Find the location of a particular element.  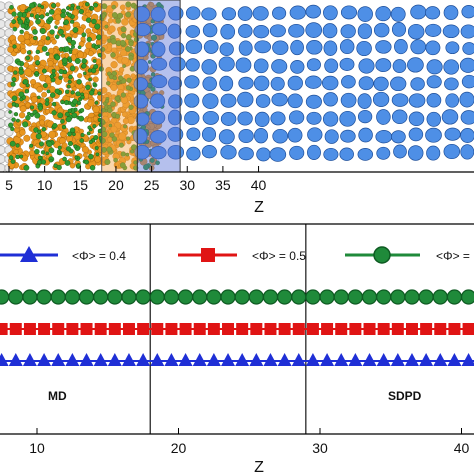

region-label-sdpd: SDPD is located at coordinates (405, 396).